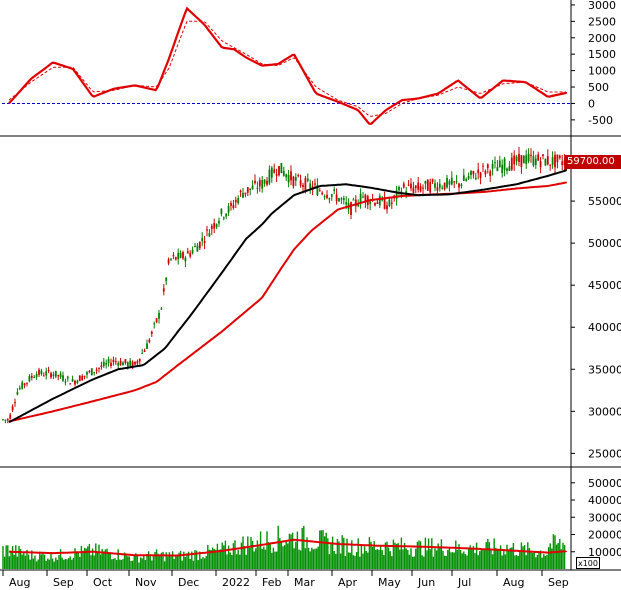  What do you see at coordinates (604, 411) in the screenshot?
I see `price-tick-label: 30000` at bounding box center [604, 411].